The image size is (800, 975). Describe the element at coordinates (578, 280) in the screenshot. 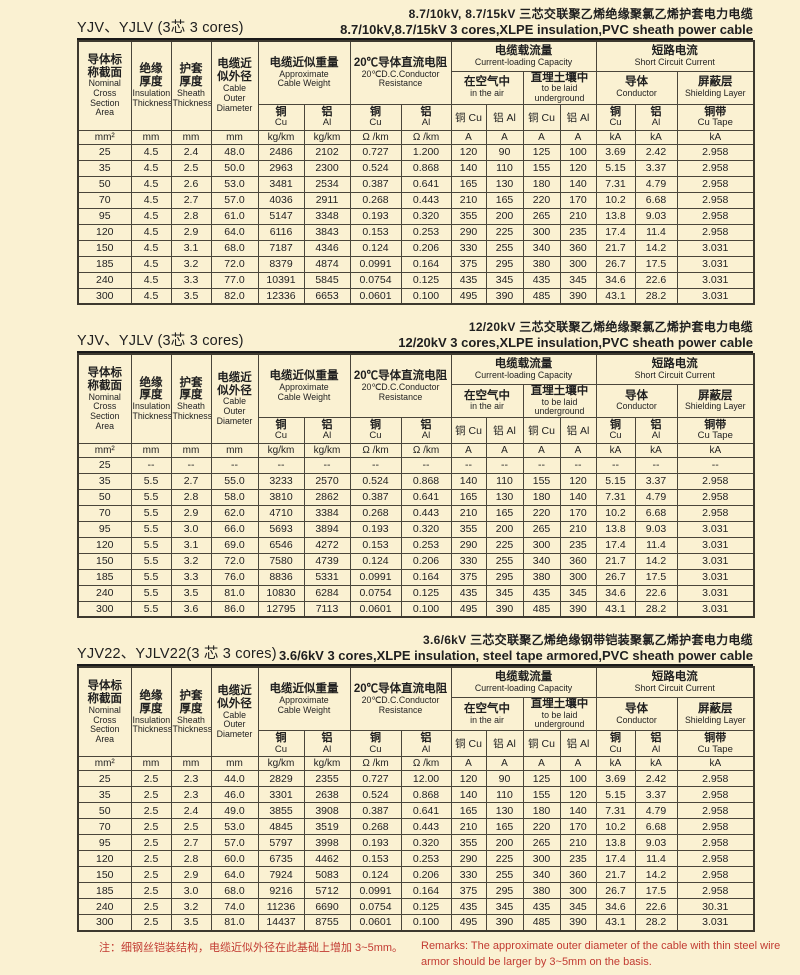

I see `data-cell: 345` at that location.